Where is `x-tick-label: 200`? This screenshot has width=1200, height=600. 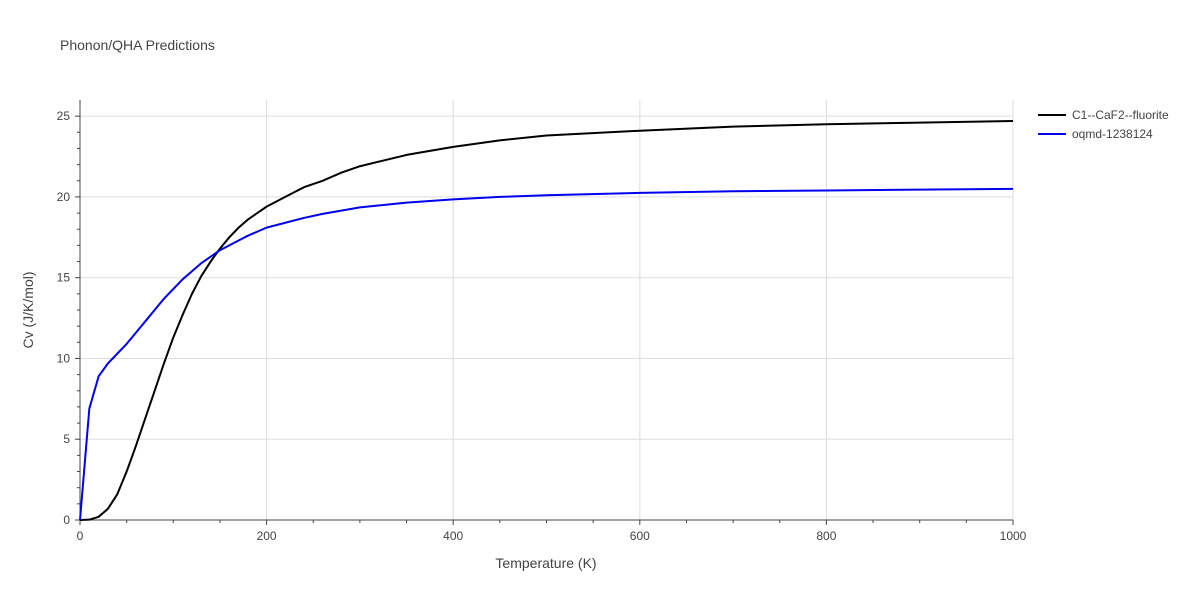
x-tick-label: 200 is located at coordinates (267, 536).